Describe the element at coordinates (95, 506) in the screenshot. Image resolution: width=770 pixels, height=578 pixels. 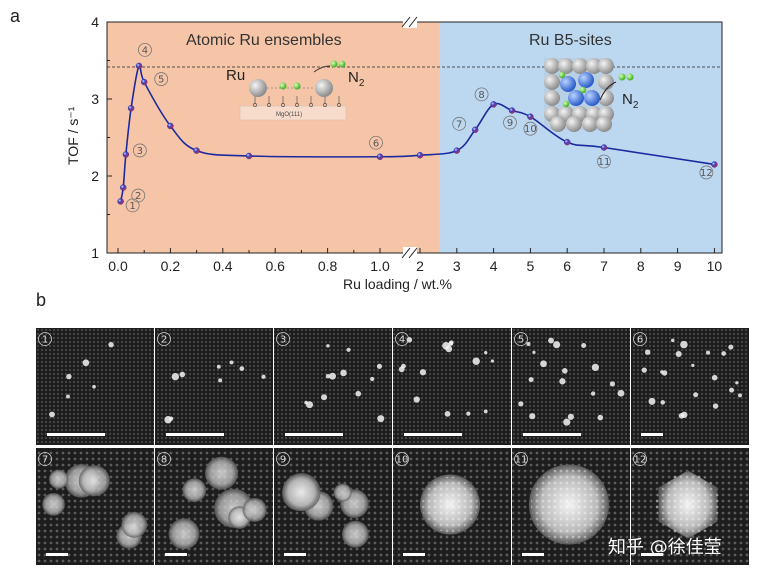
I see `micrograph-tile: 7` at that location.